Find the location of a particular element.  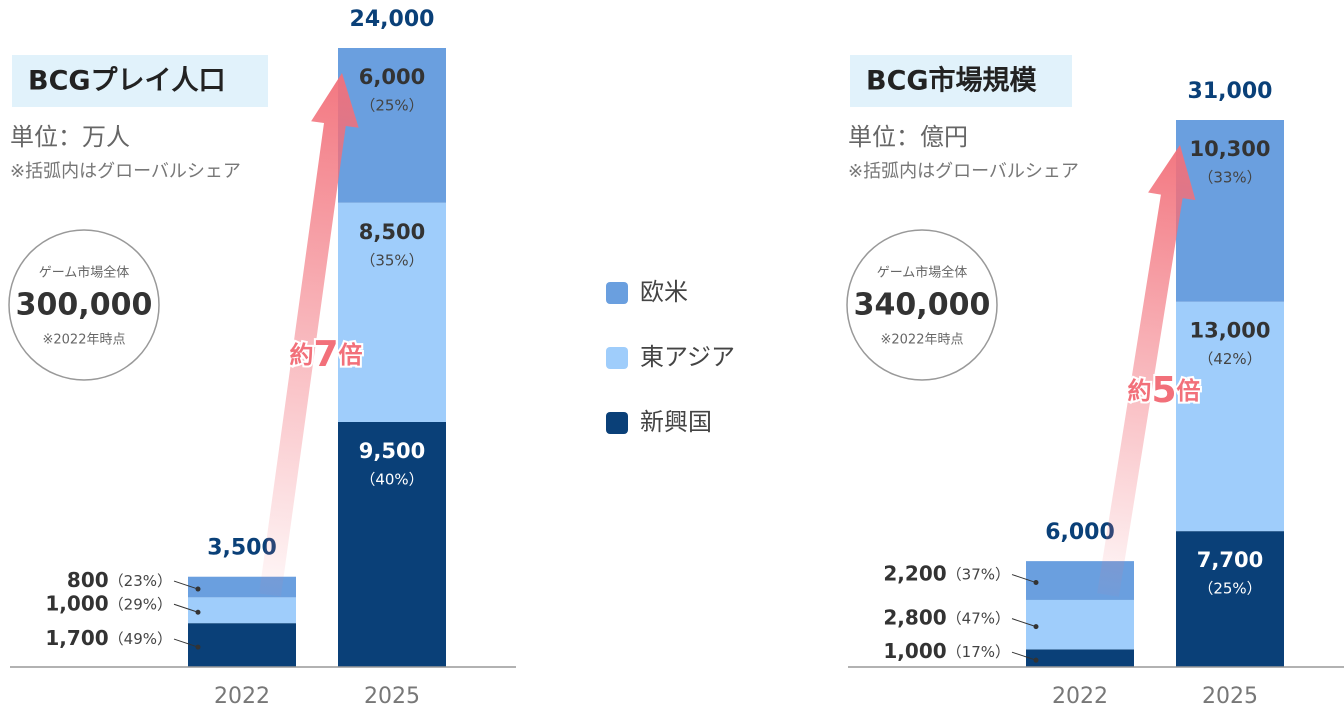

growth-label: 約5倍 is located at coordinates (1163, 390).